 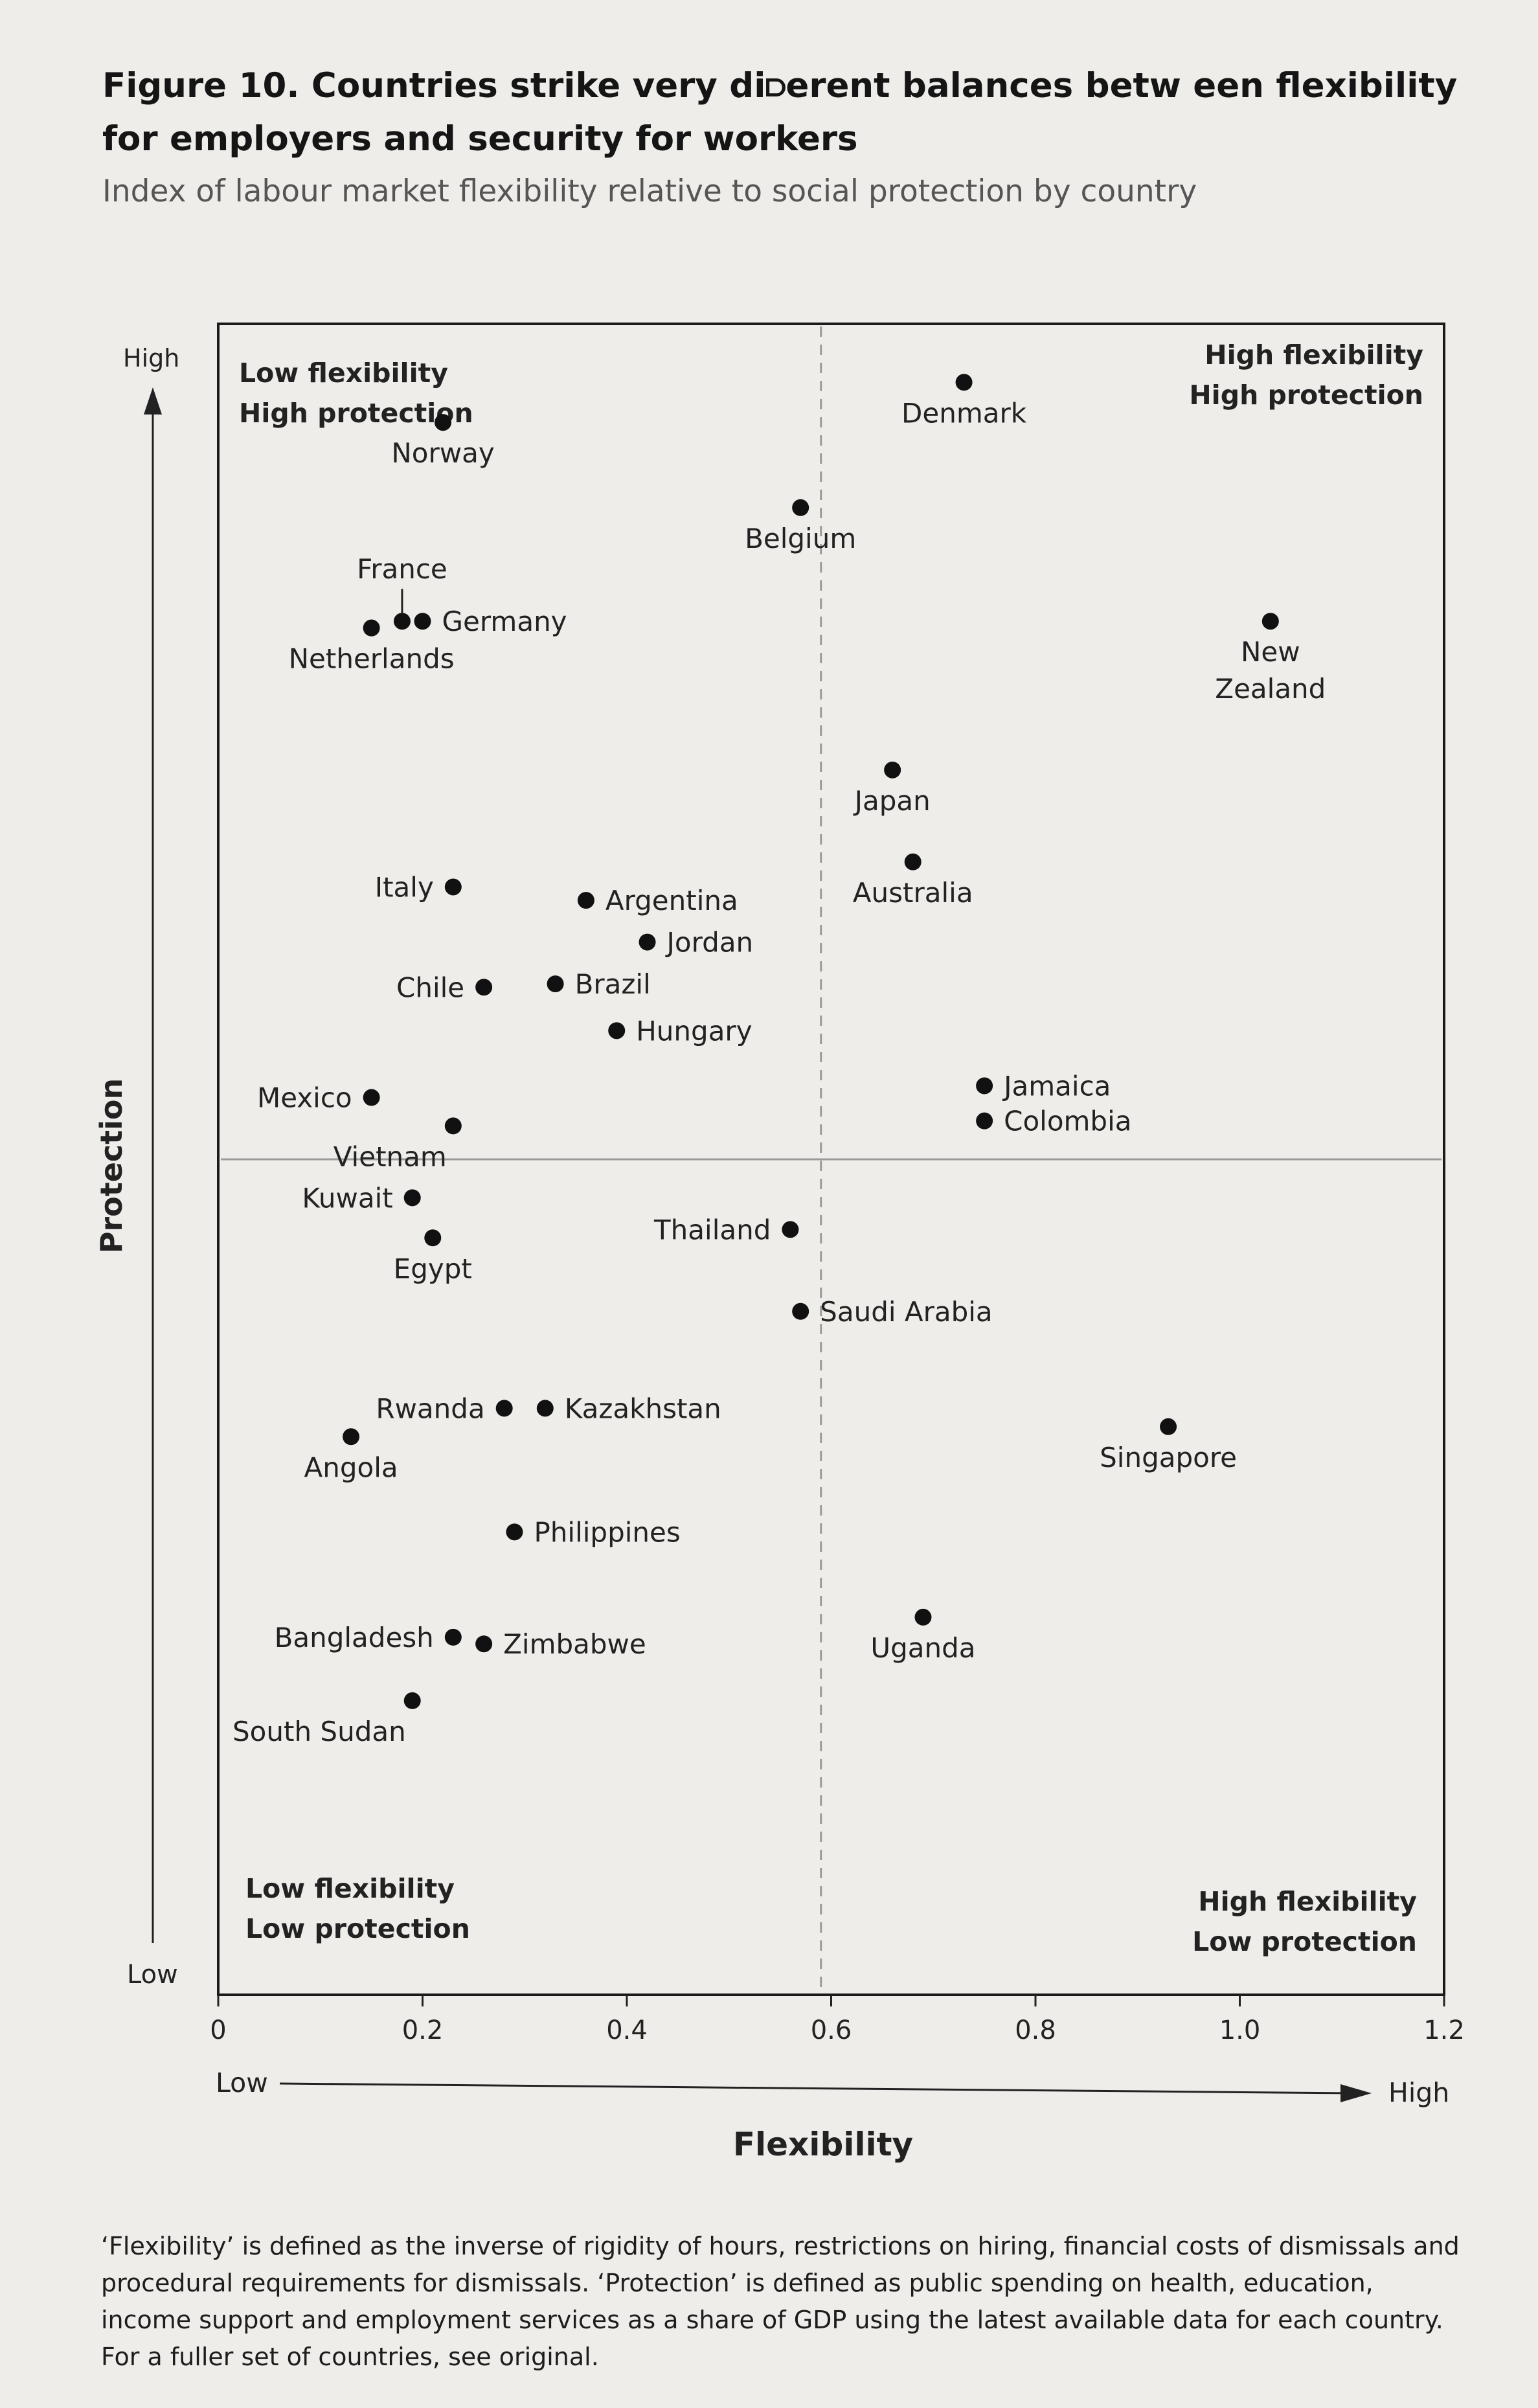 What do you see at coordinates (906, 1312) in the screenshot?
I see `point-label-saudi-arabia: Saudi Arabia` at bounding box center [906, 1312].